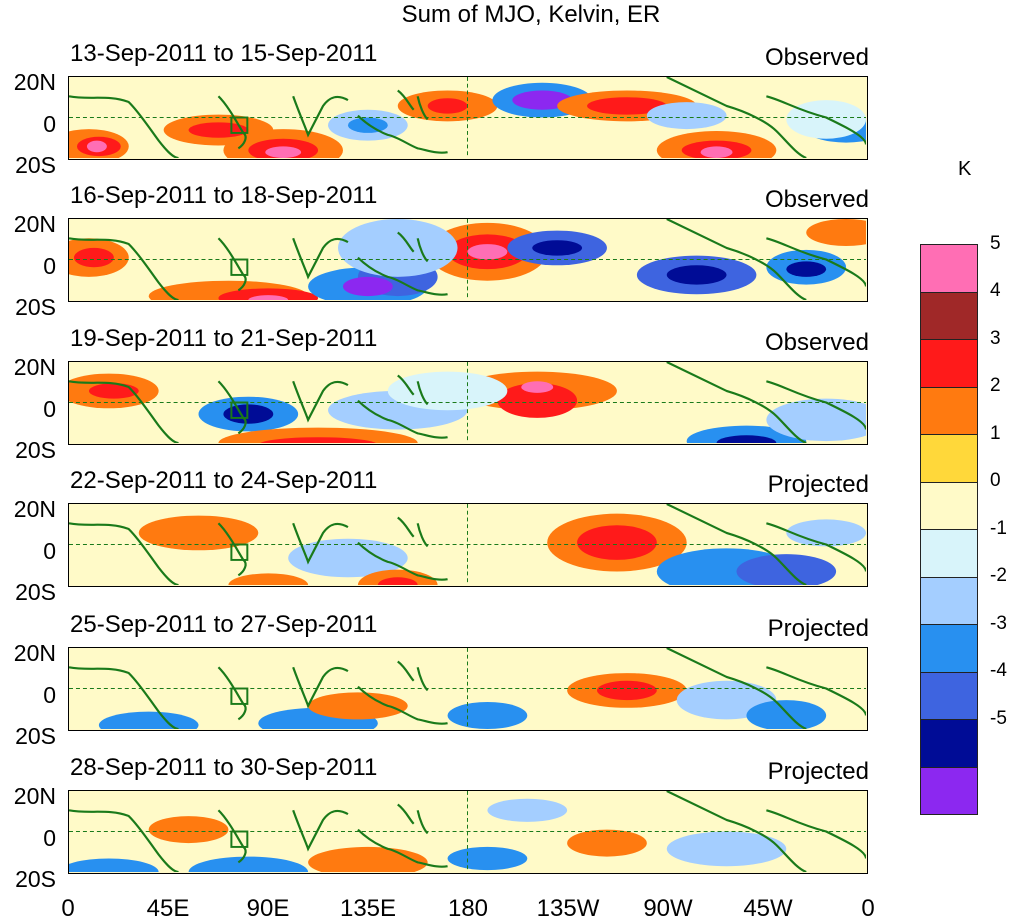  Describe the element at coordinates (224, 195) in the screenshot. I see `panel-date-range: 16-Sep-2011 to 18-Sep-2011` at that location.